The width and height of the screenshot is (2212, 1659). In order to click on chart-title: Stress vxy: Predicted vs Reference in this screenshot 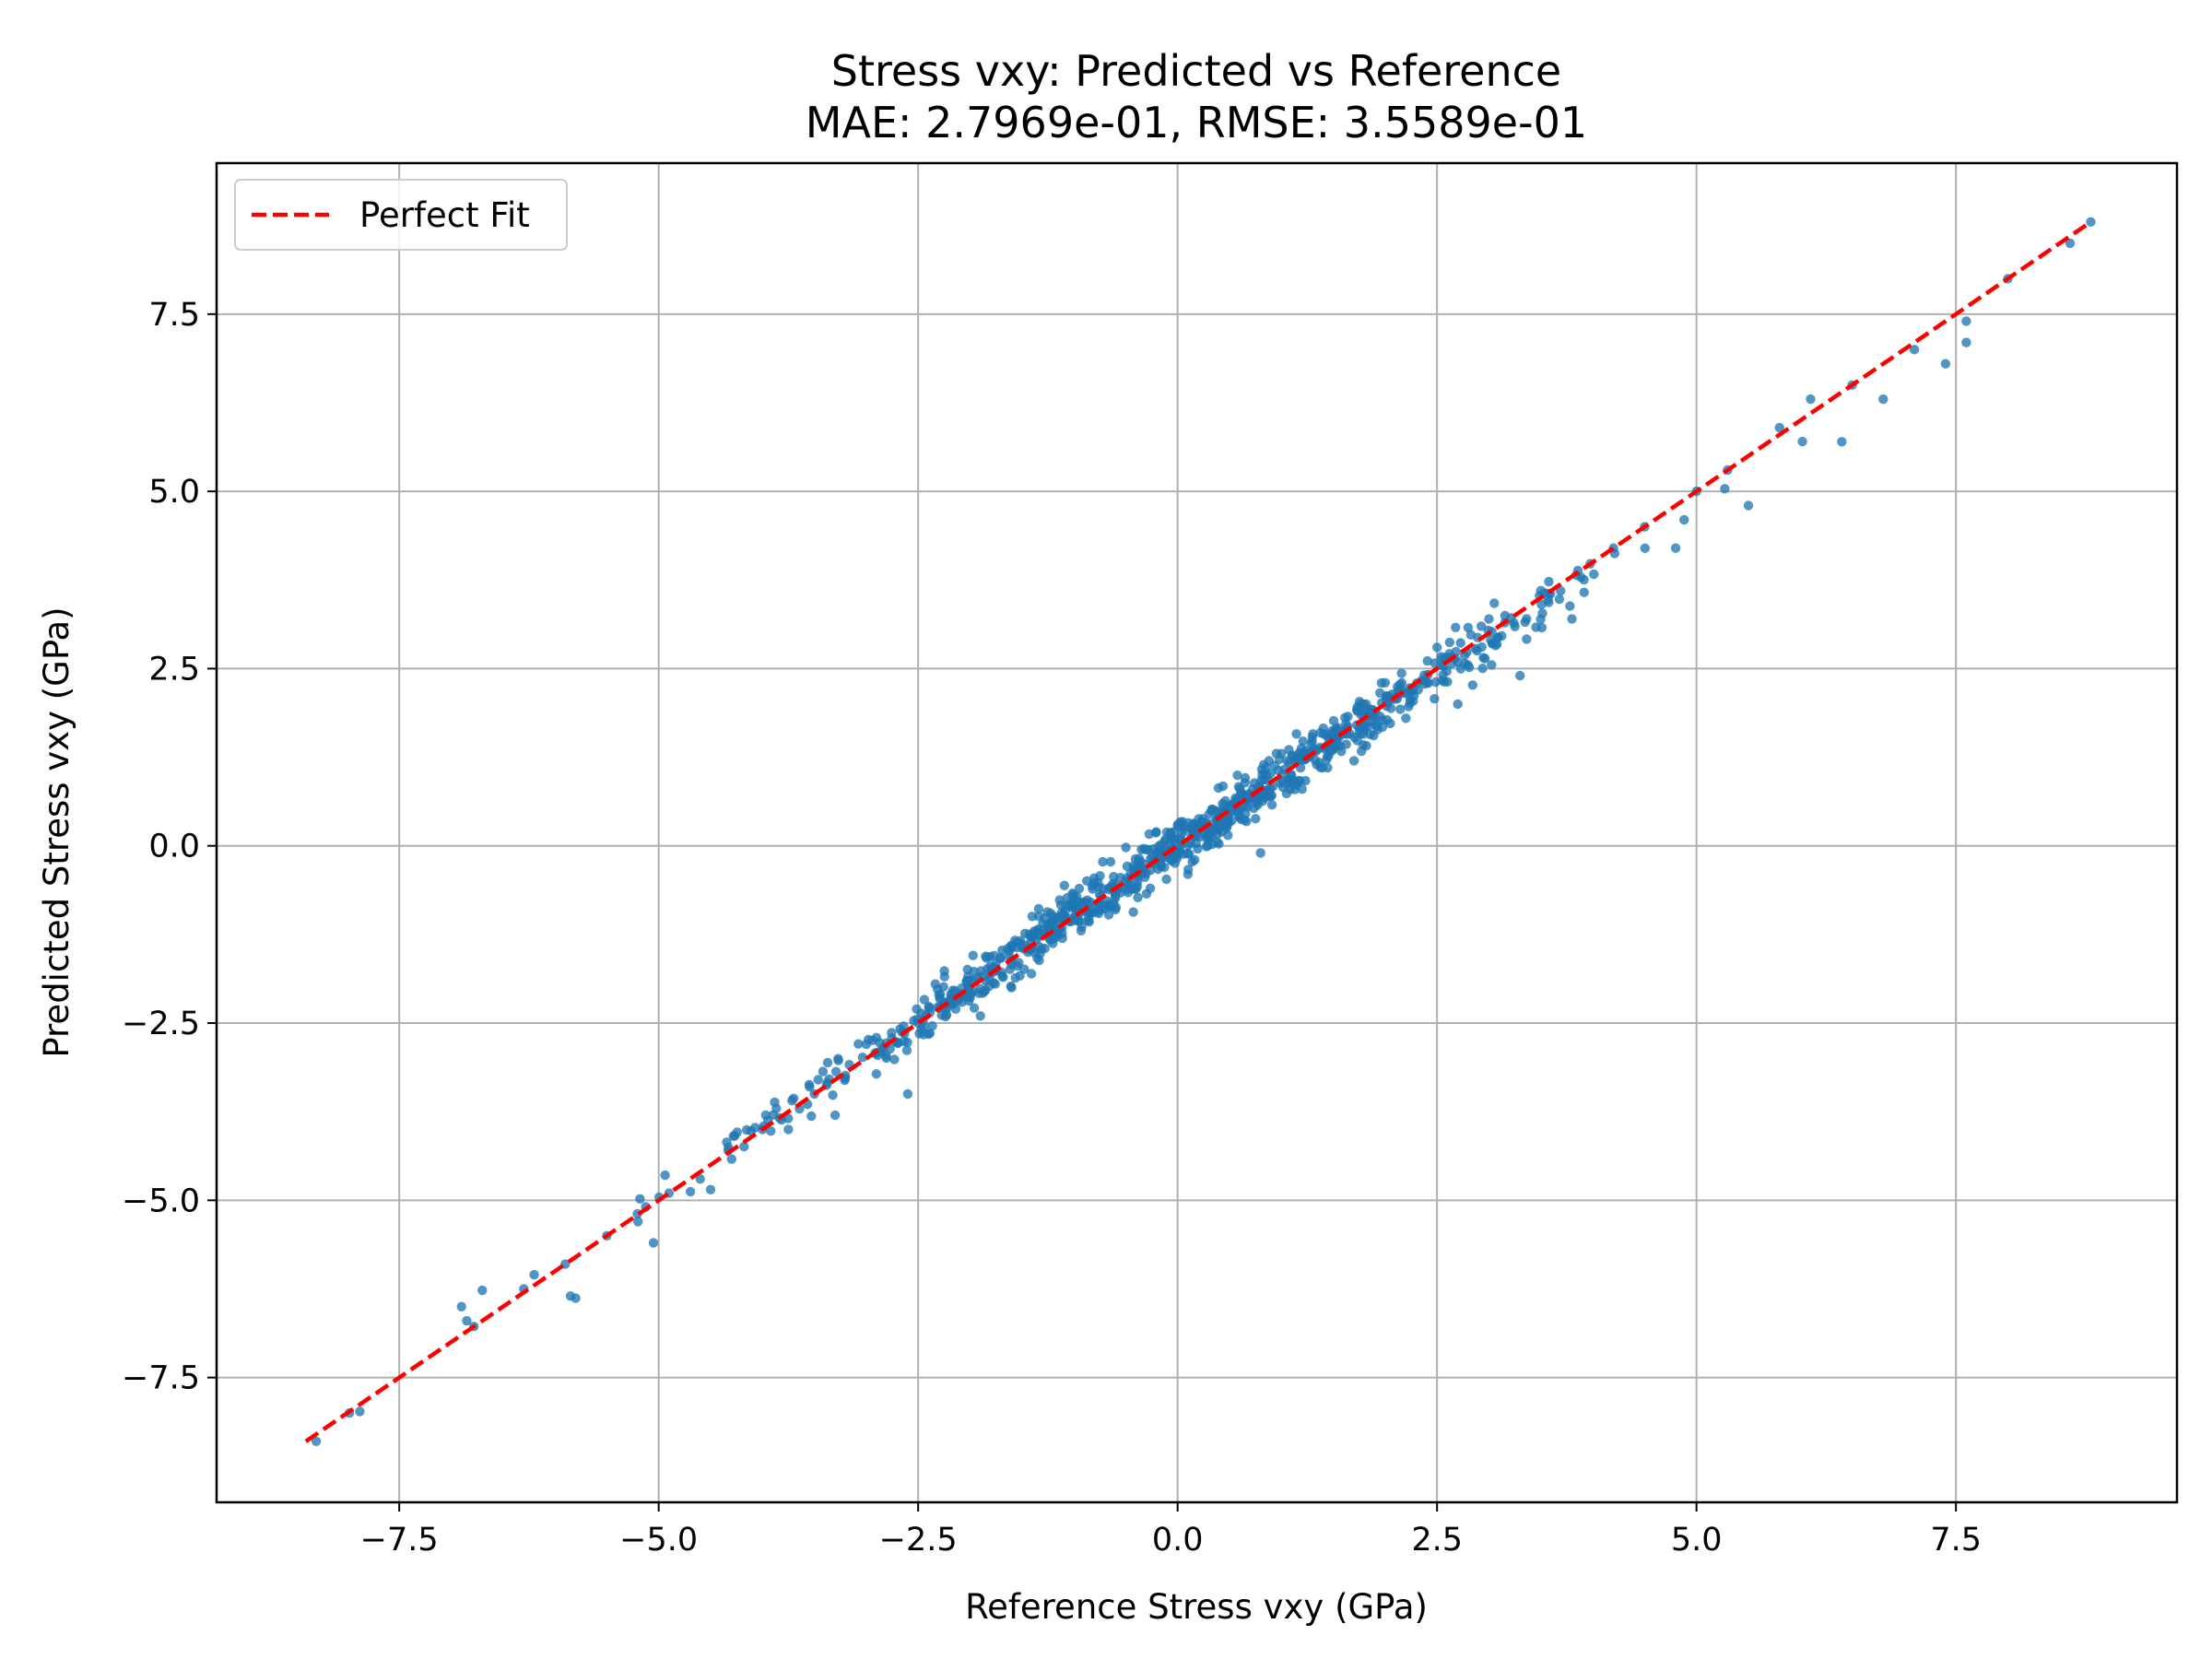, I will do `click(1196, 71)`.